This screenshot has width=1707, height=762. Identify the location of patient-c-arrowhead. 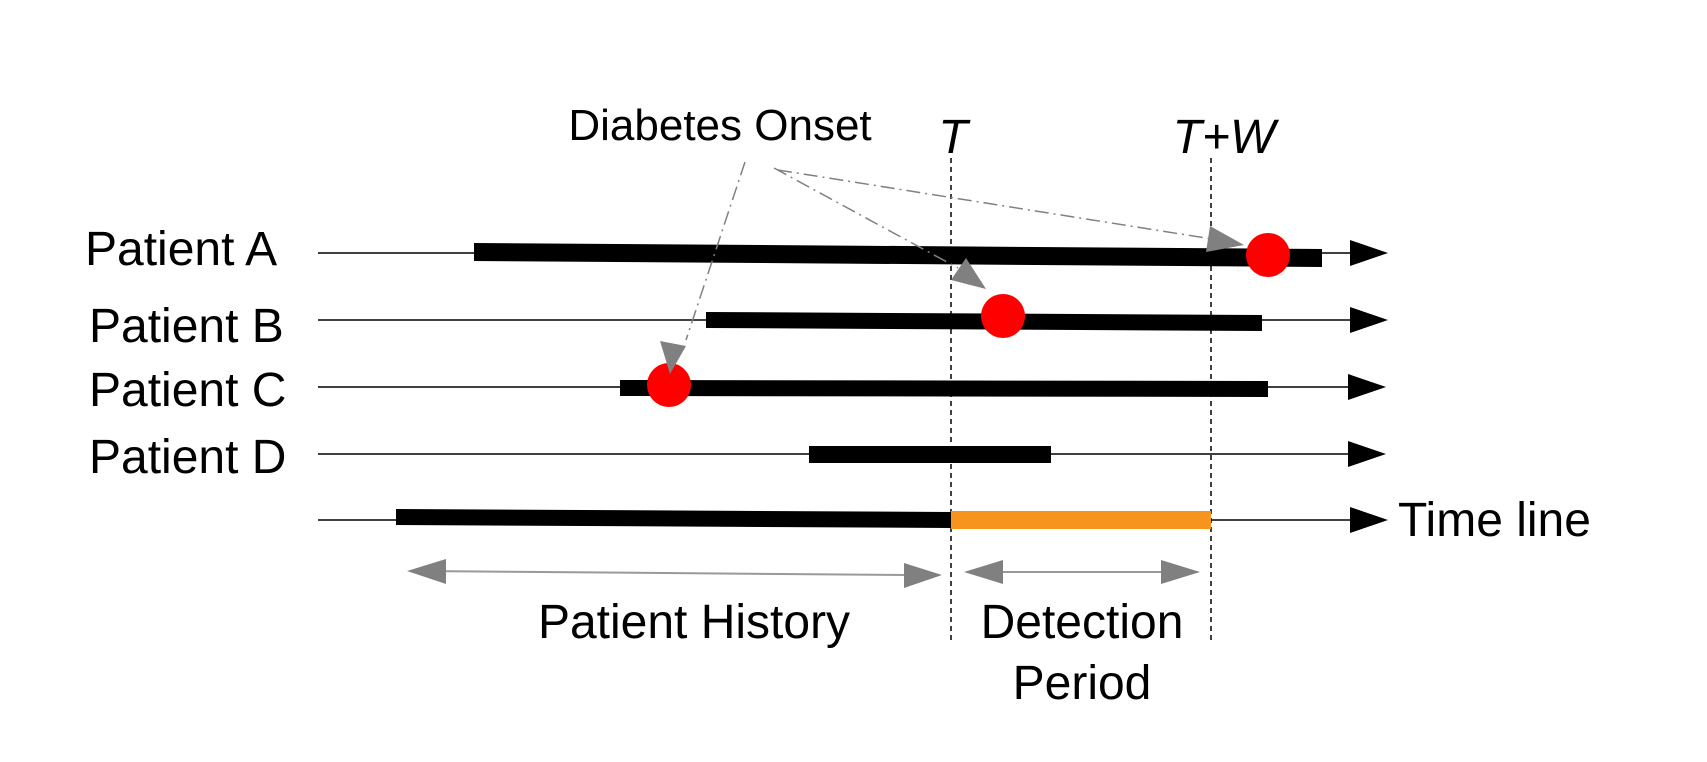
(1367, 387).